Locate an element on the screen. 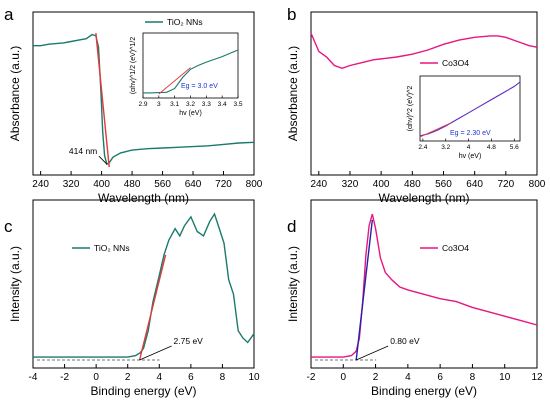  panel-letter: d is located at coordinates (291, 226).